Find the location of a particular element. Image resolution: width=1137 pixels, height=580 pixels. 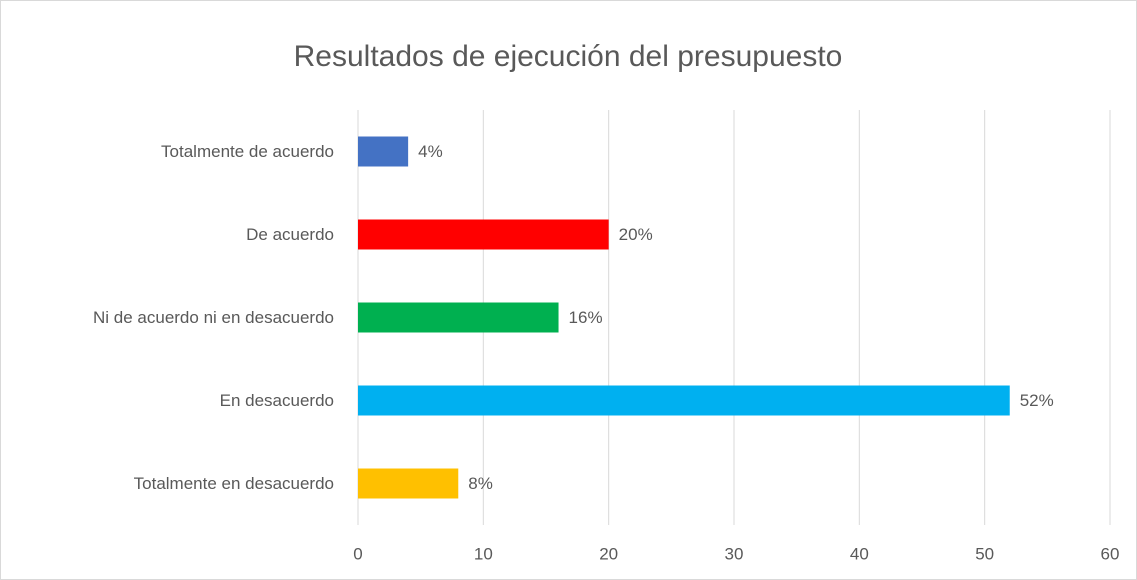

y-tick-label: De acuerdo is located at coordinates (290, 234).